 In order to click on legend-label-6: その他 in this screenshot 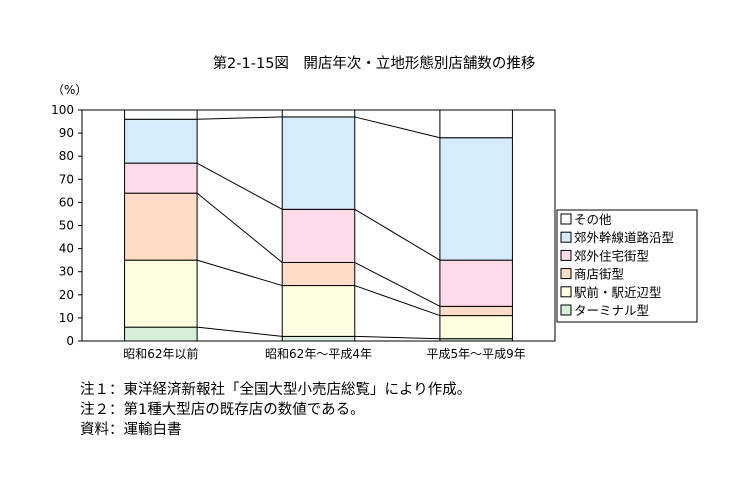, I will do `click(593, 219)`.